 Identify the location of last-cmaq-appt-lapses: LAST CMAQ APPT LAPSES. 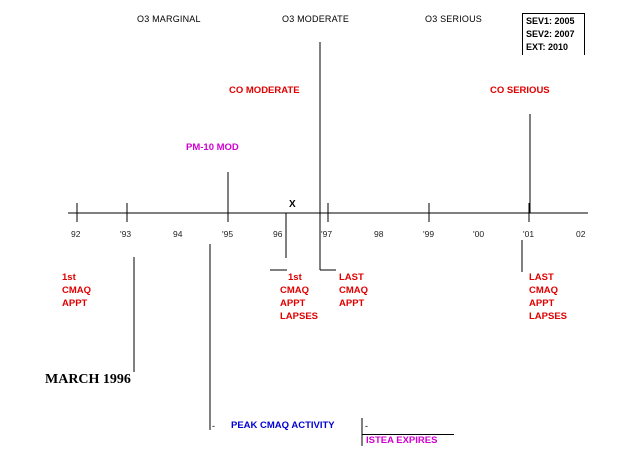
(548, 297).